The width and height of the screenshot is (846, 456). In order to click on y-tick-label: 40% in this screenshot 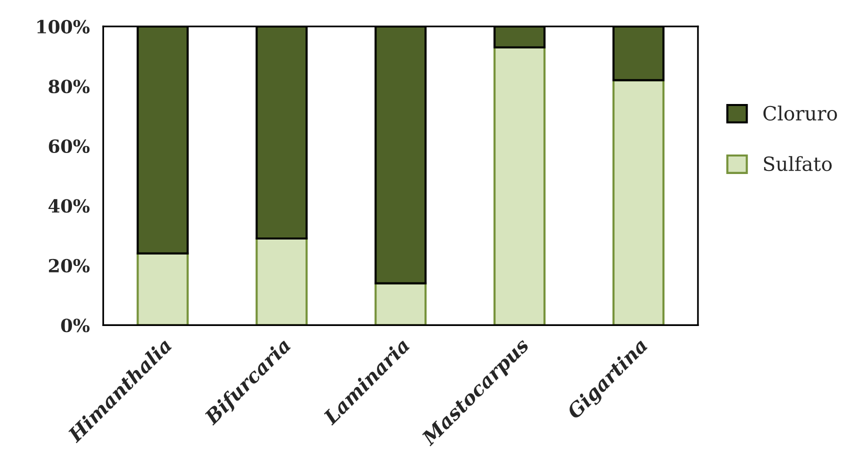, I will do `click(69, 206)`.